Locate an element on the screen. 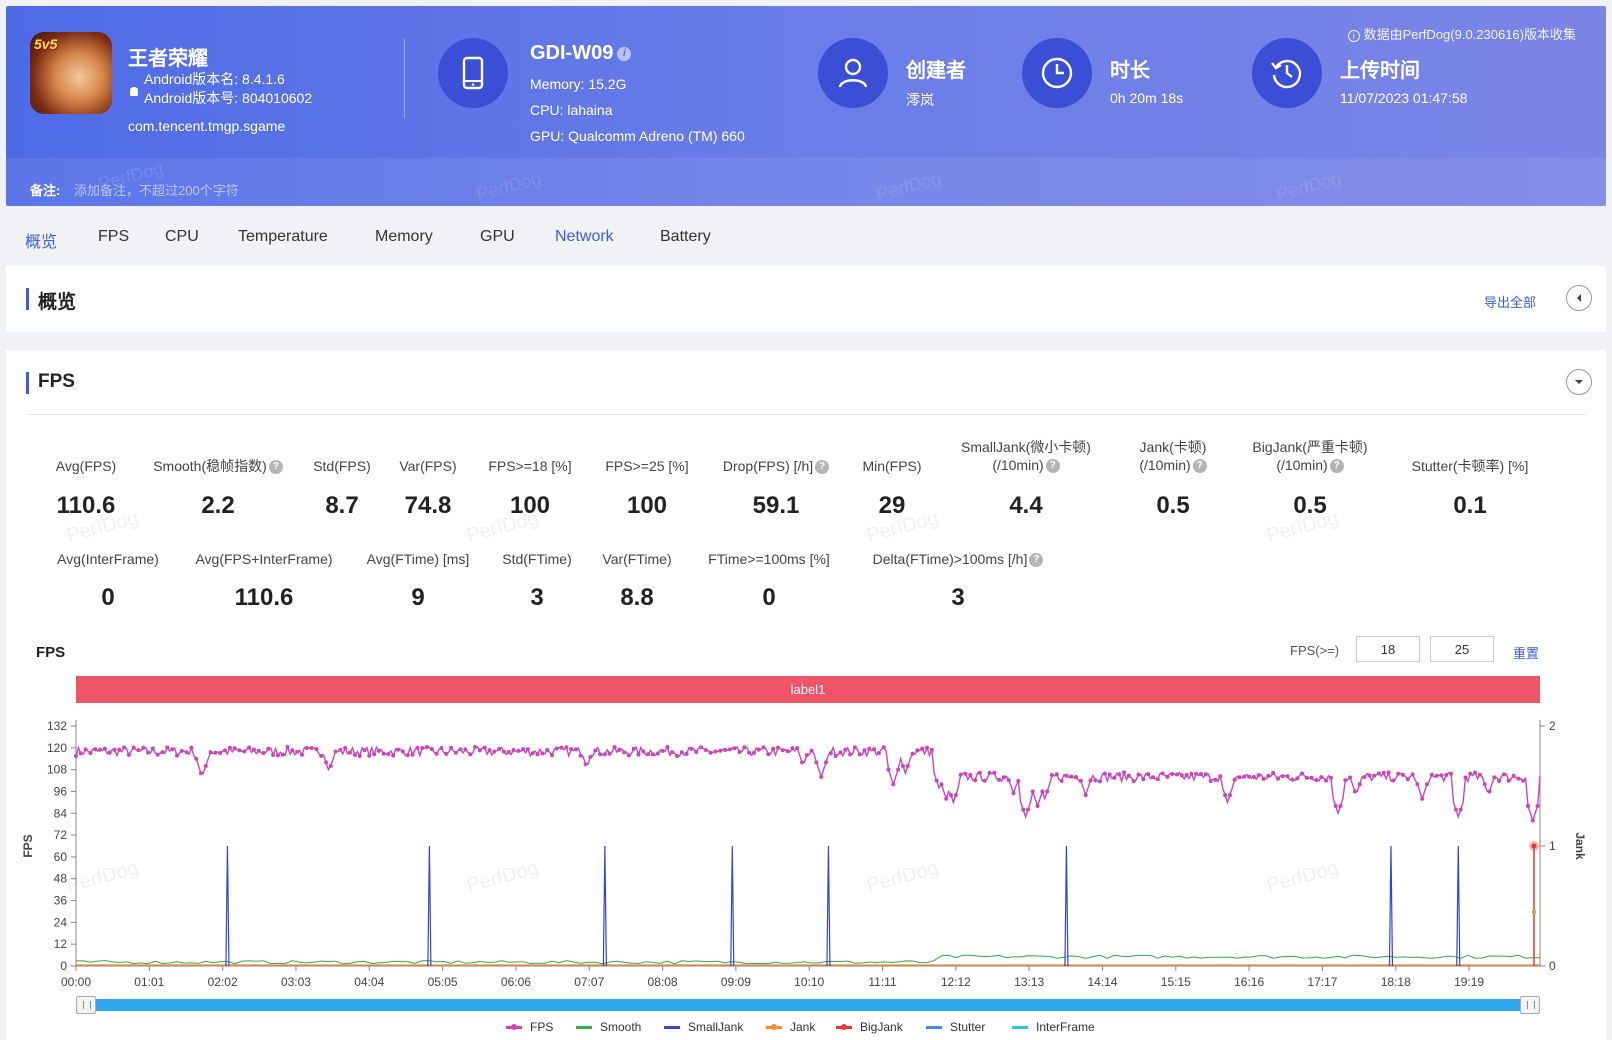 Image resolution: width=1612 pixels, height=1040 pixels. time-range-slider is located at coordinates (808, 1005).